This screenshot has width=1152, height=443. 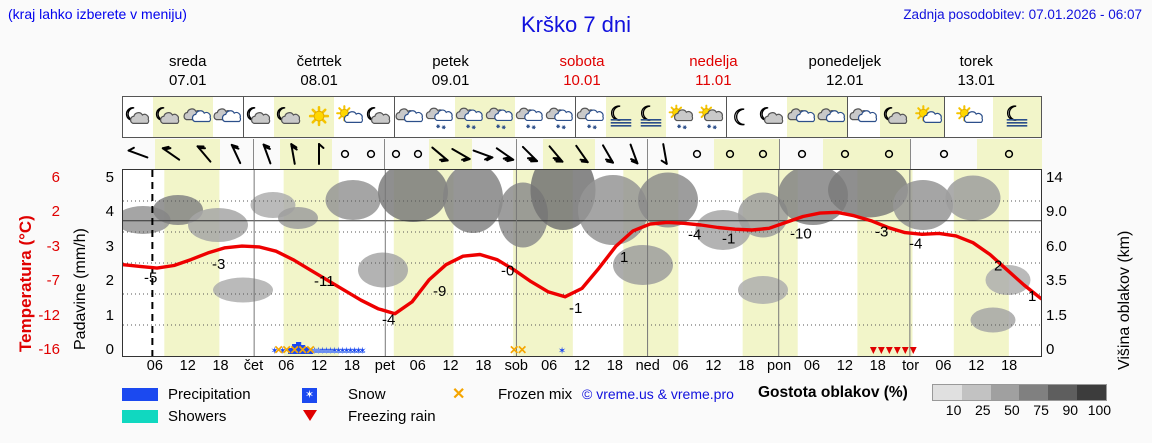 What do you see at coordinates (998, 266) in the screenshot?
I see `temperature-value-label: 2` at bounding box center [998, 266].